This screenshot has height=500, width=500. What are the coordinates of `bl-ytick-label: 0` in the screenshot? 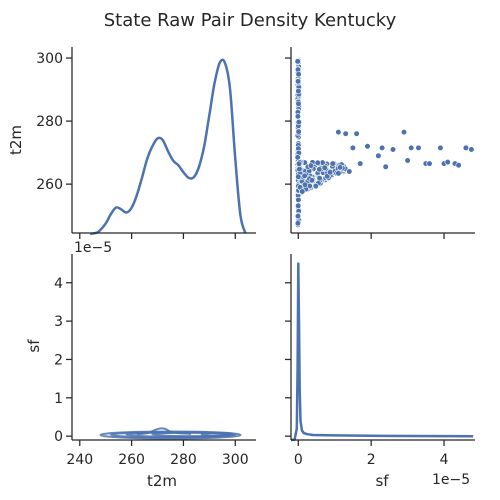 It's located at (58, 437).